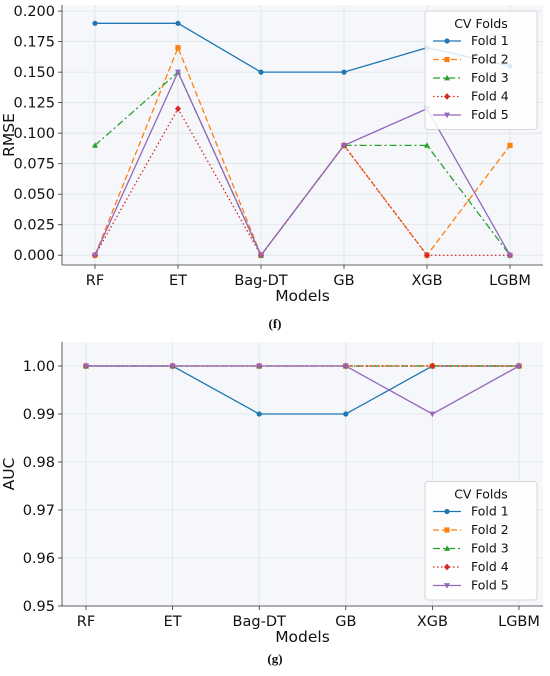 This screenshot has height=676, width=550. I want to click on caption-g: (g), so click(274, 658).